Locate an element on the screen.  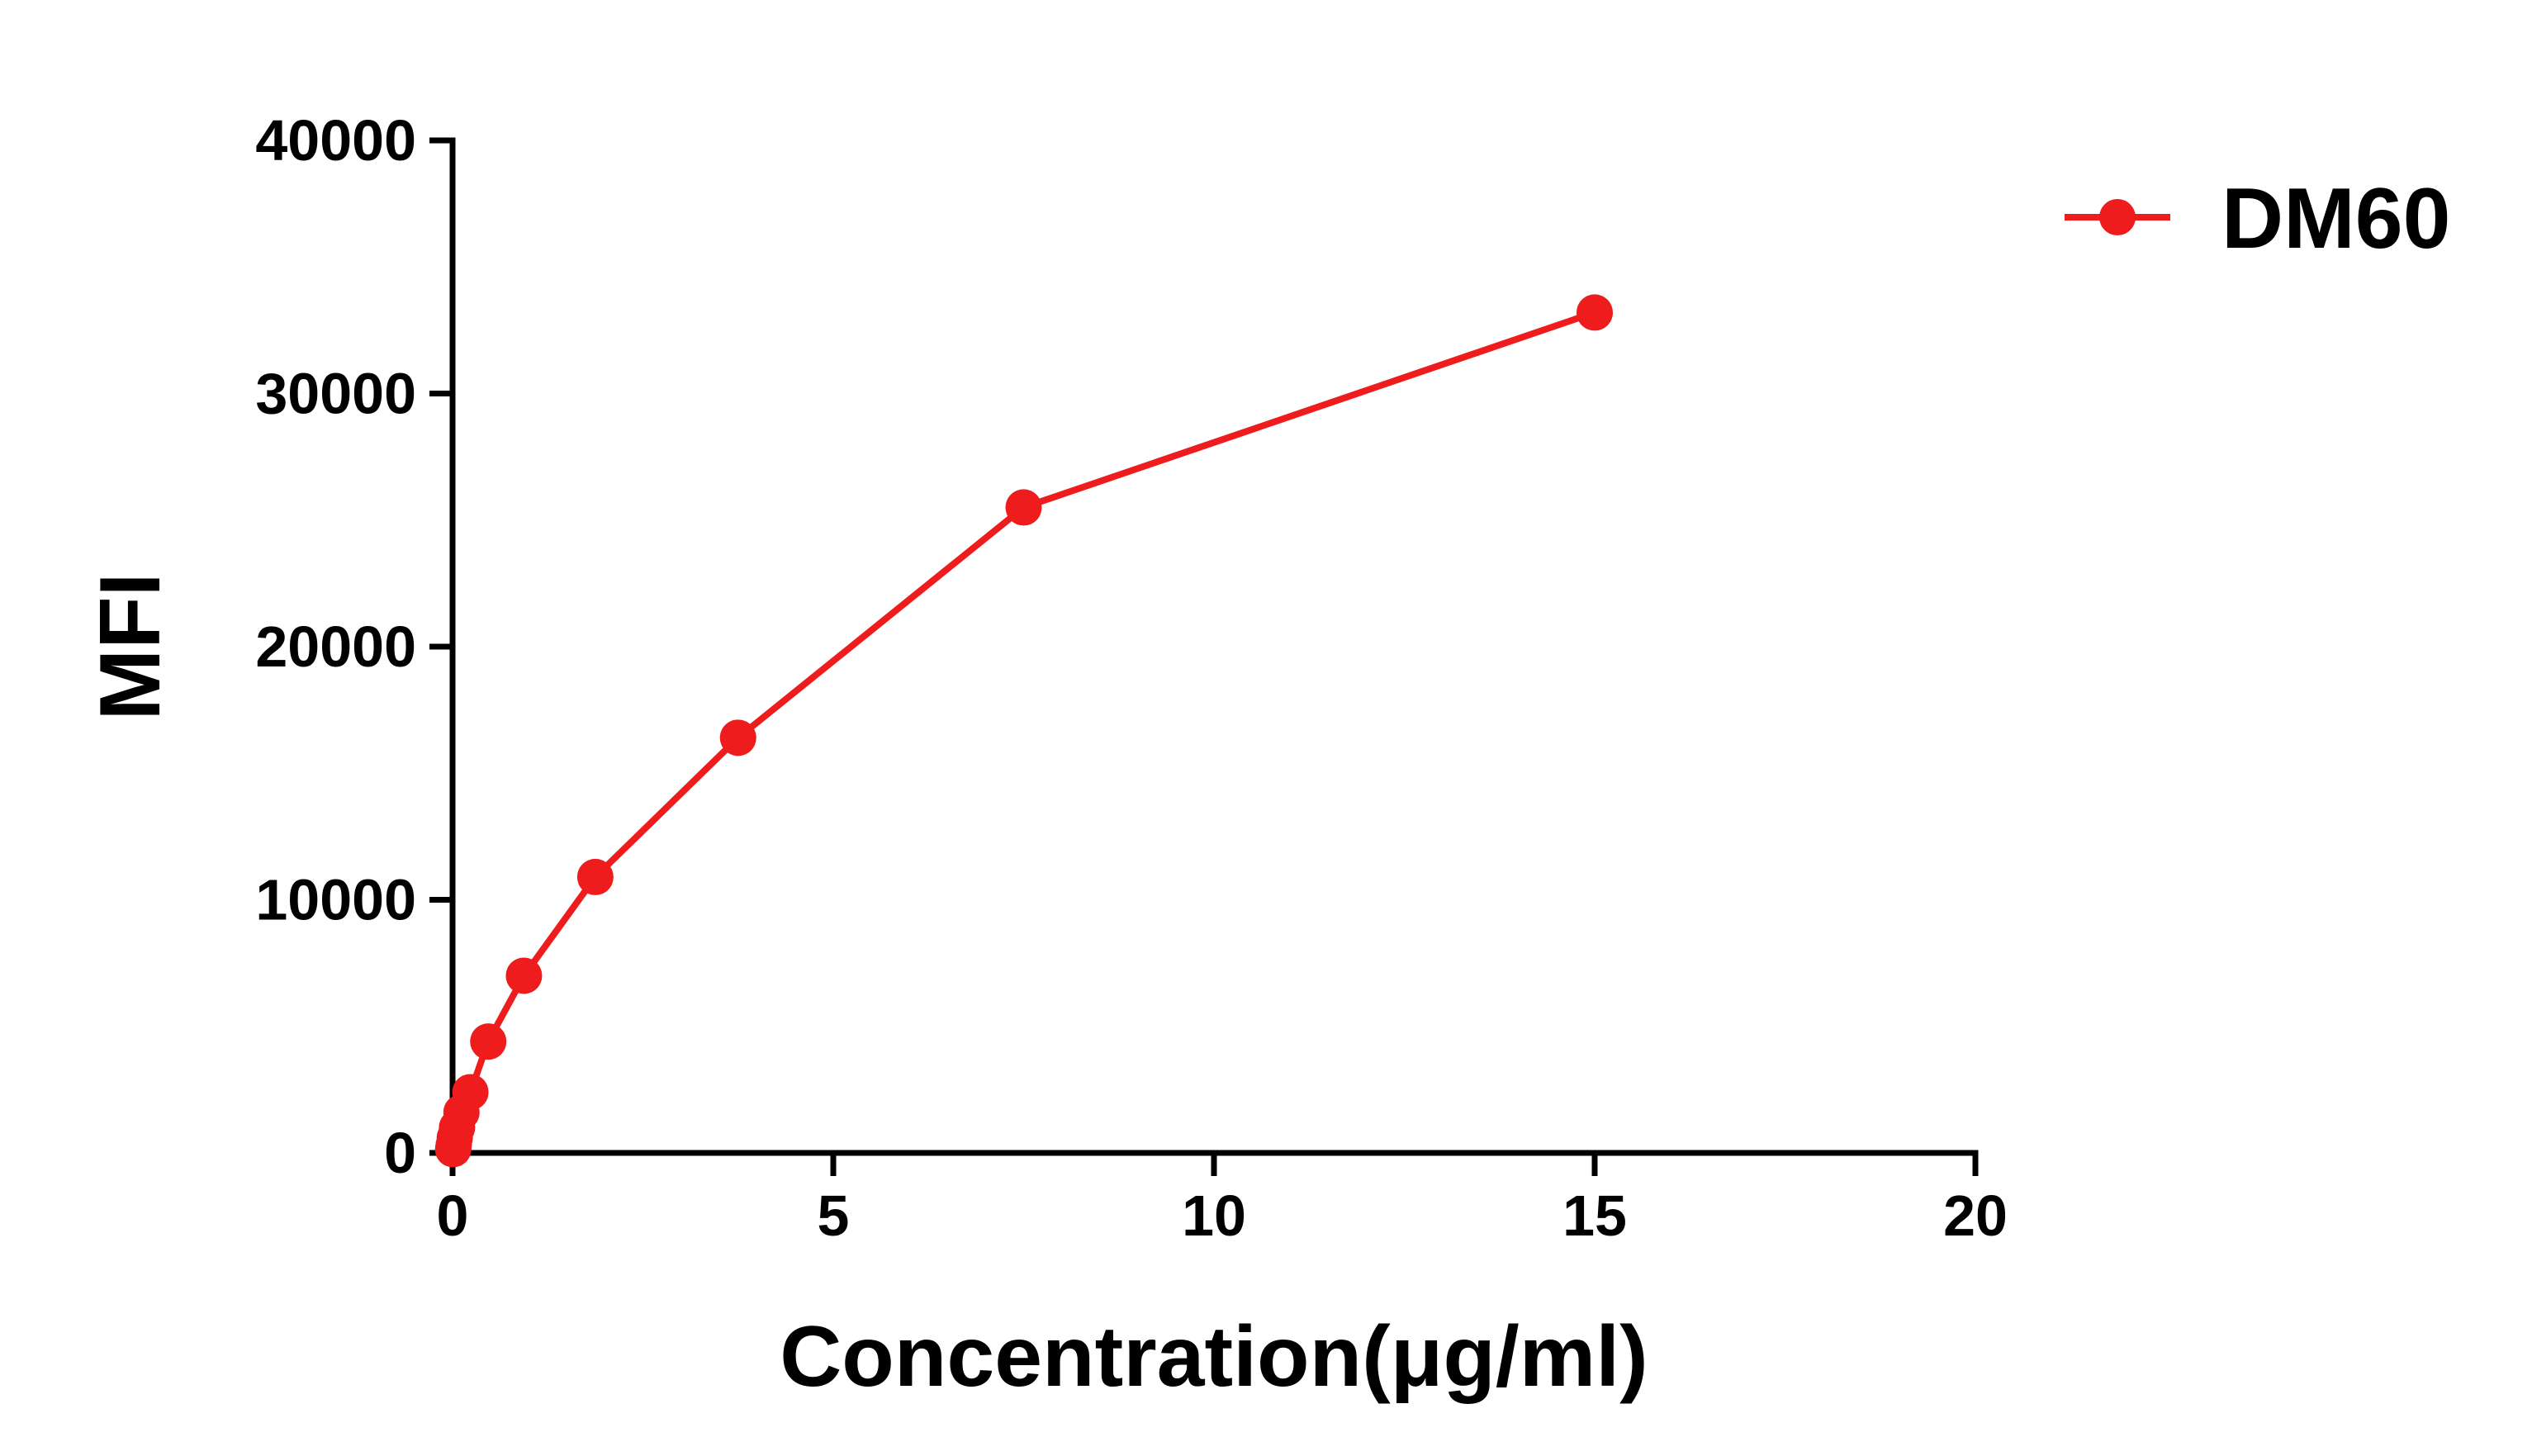
y-axis-title: MFI is located at coordinates (130, 646).